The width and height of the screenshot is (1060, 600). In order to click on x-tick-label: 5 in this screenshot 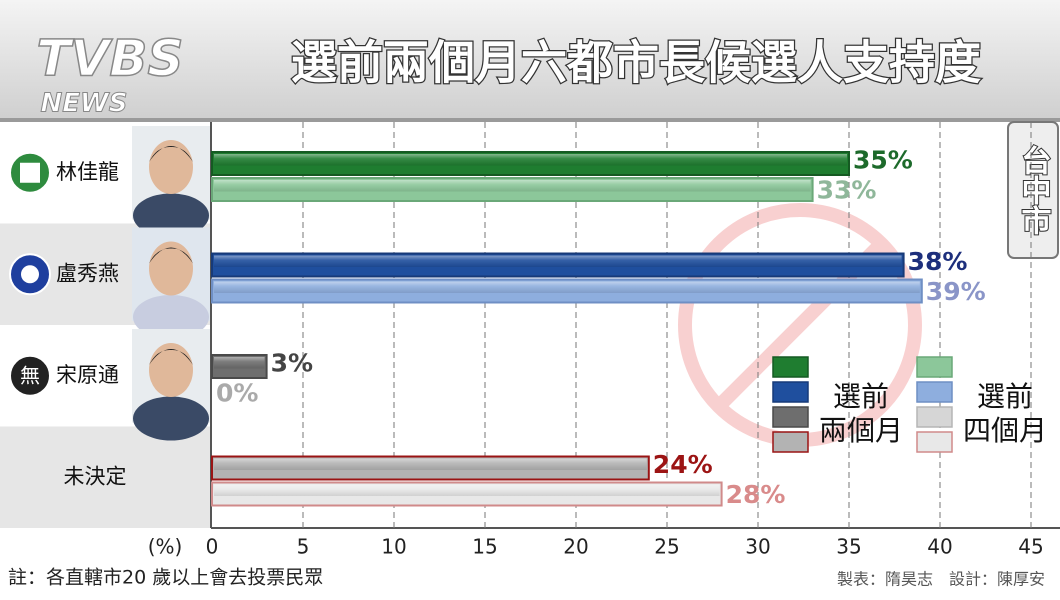, I will do `click(303, 547)`.